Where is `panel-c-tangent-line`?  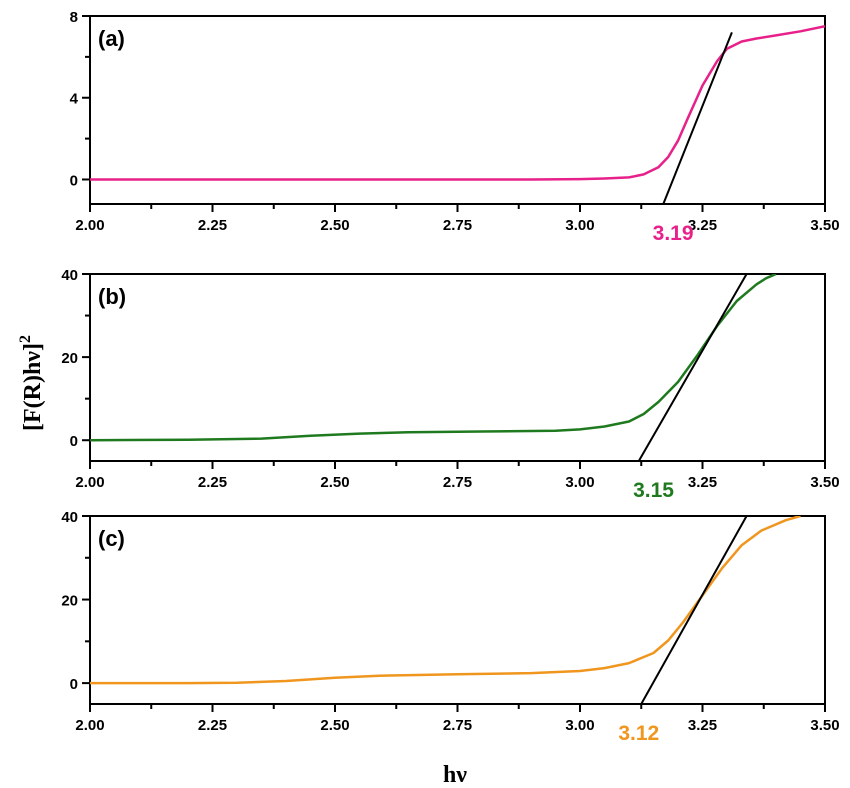
panel-c-tangent-line is located at coordinates (694, 610).